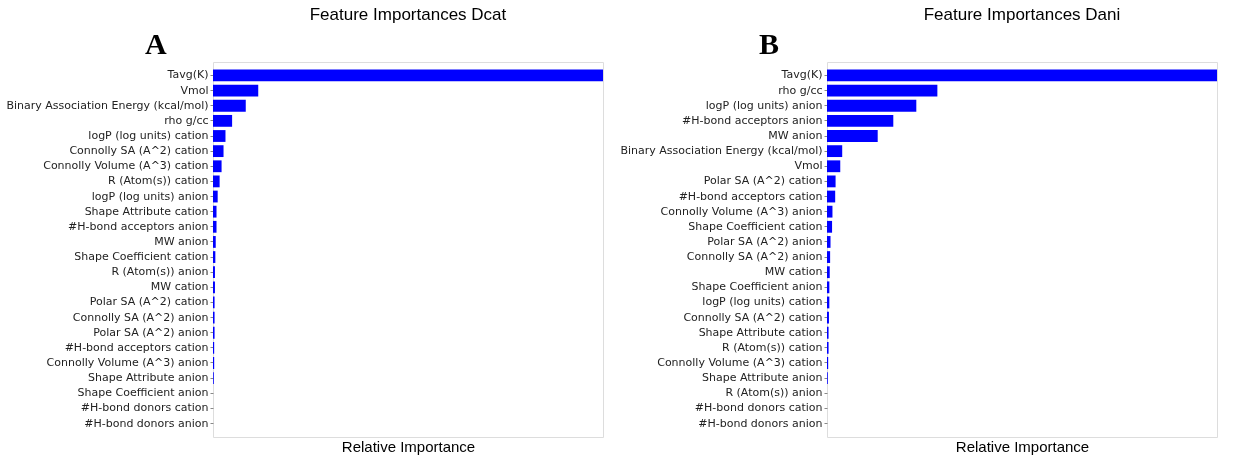  Describe the element at coordinates (769, 43) in the screenshot. I see `text: B` at that location.